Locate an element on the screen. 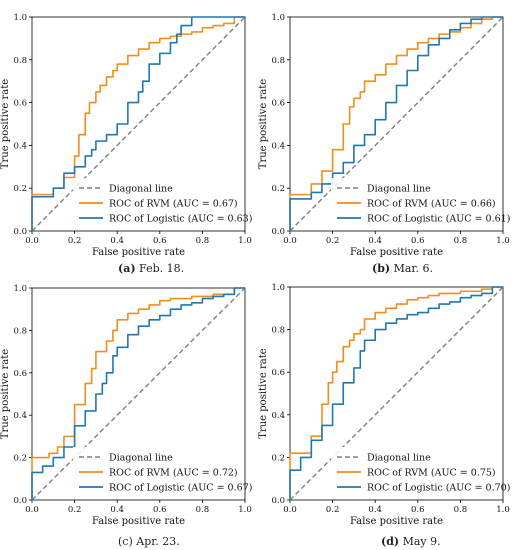  caption-b: (b) Mar. 6. is located at coordinates (402, 268).